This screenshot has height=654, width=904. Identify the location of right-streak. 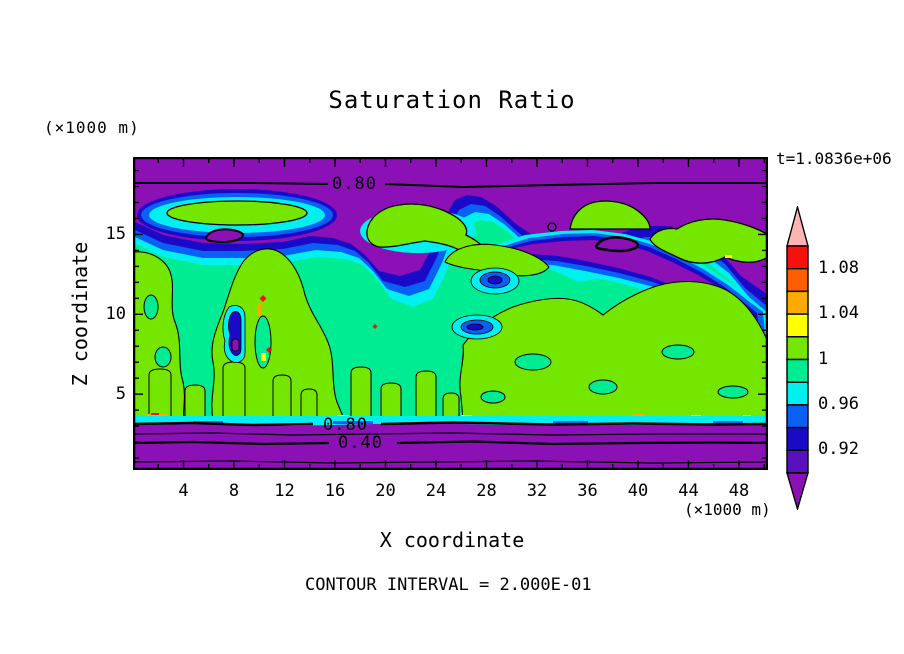
(620, 286).